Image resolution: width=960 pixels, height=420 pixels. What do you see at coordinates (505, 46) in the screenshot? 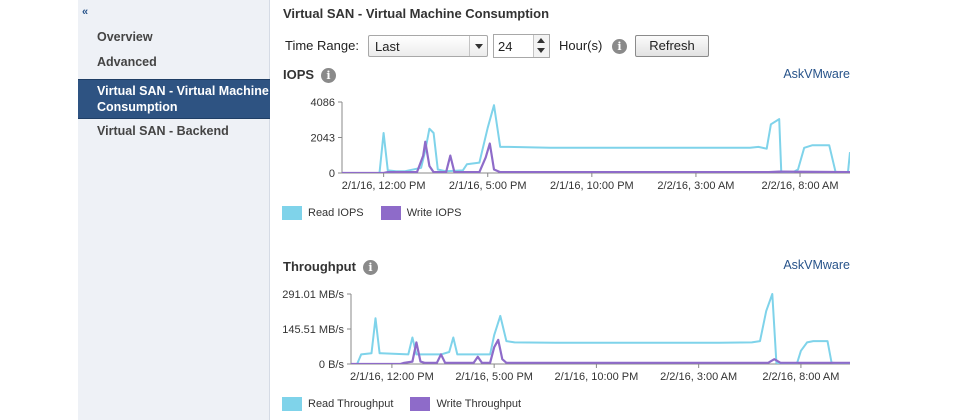
I see `hours-stepper-value: 24` at bounding box center [505, 46].